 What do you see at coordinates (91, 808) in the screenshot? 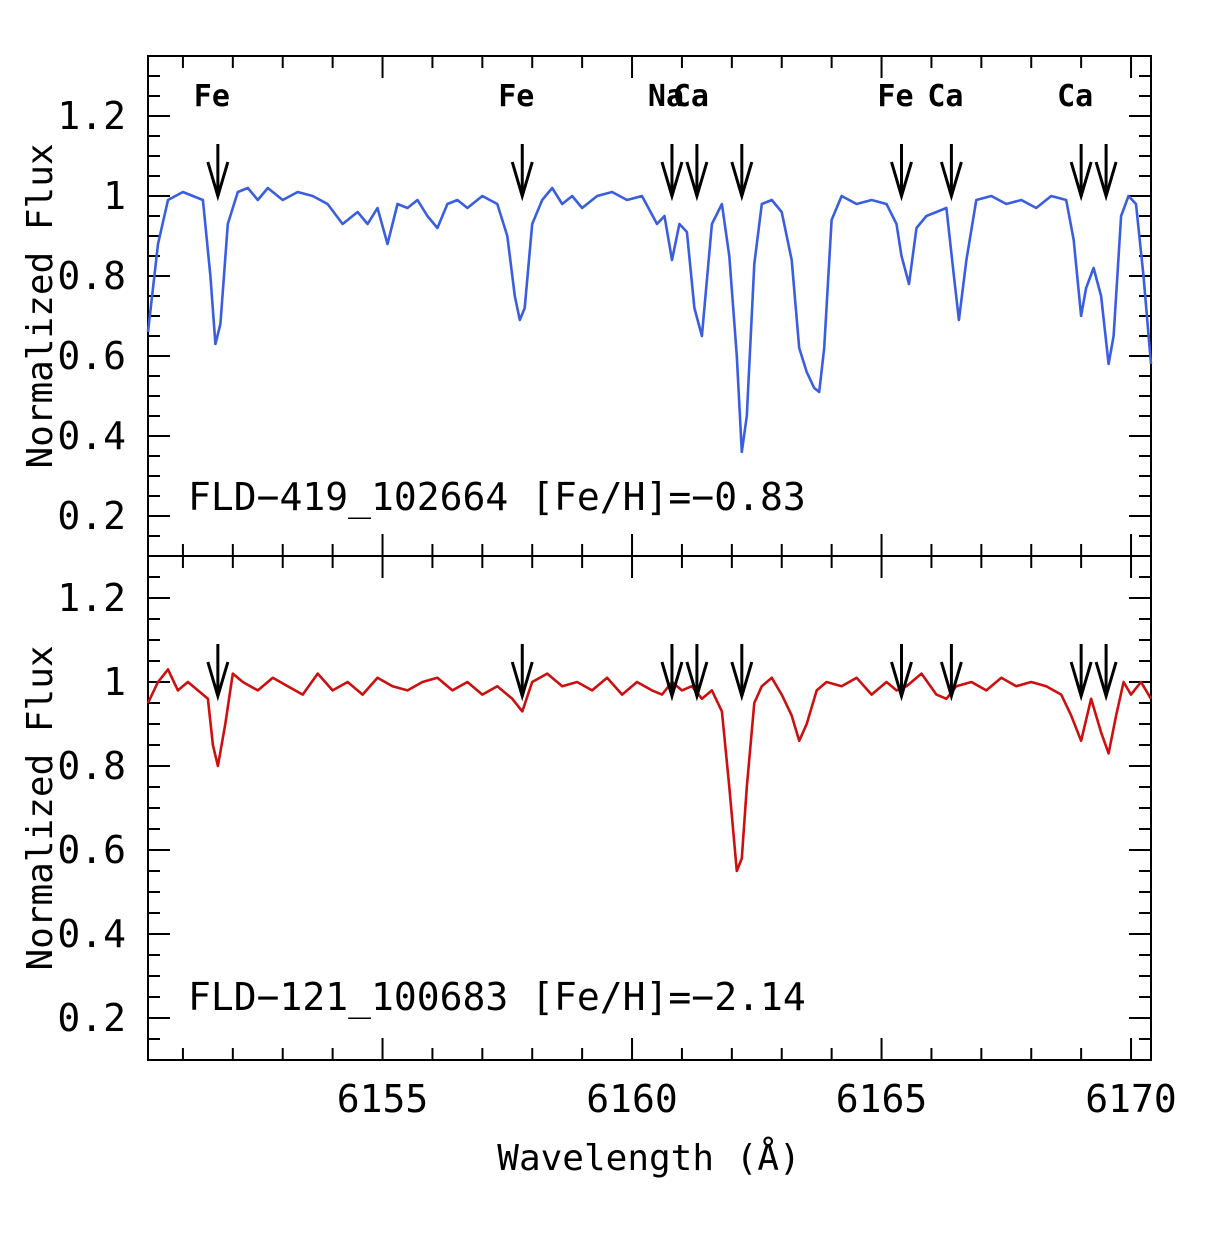
I see `bottom-panel-ytick-labels: 0.2 0.4 0.6 0.8 1 1.2` at bounding box center [91, 808].